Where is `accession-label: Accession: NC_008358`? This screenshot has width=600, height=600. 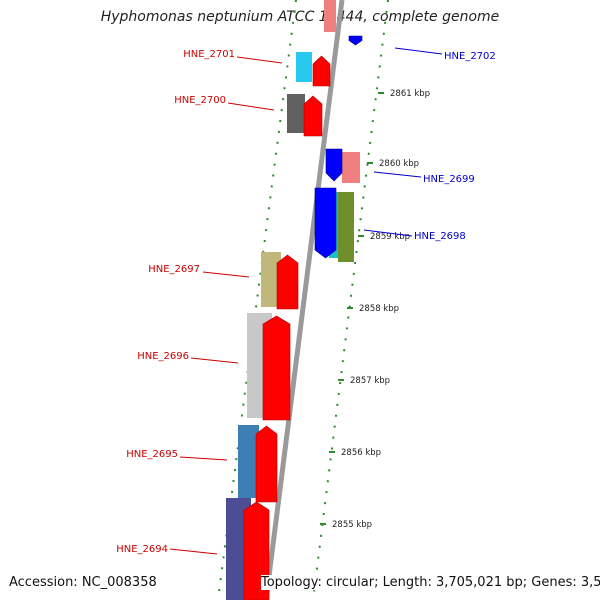 accession-label: Accession: NC_008358 is located at coordinates (83, 582).